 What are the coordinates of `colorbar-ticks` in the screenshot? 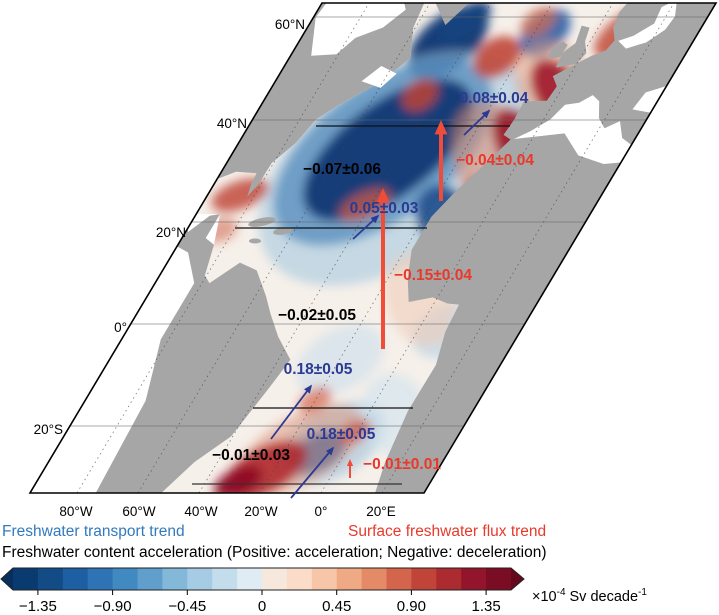 It's located at (262, 592).